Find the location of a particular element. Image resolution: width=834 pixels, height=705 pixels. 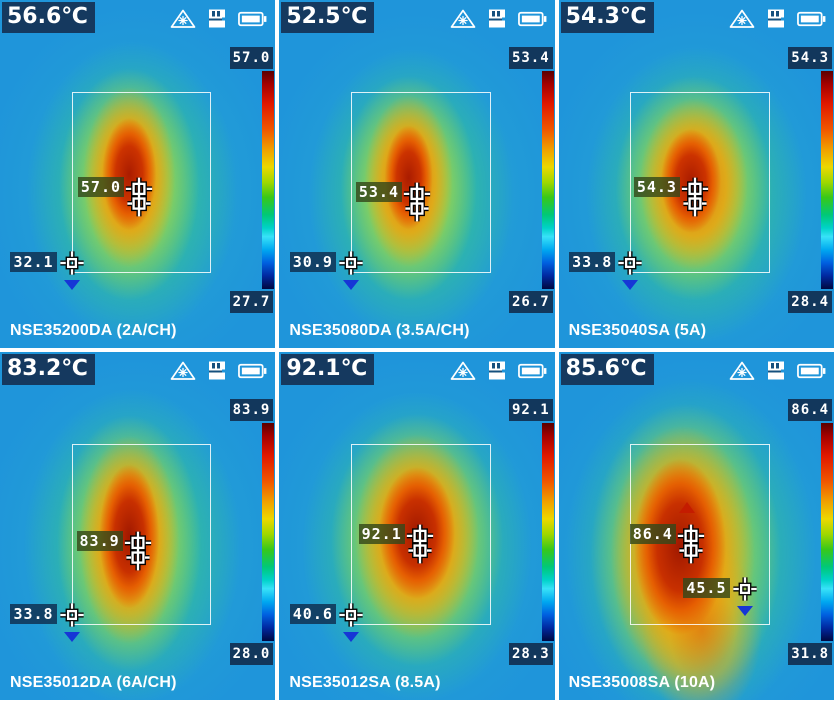

model-label: NSE35012SA (8.5A) is located at coordinates (365, 682).